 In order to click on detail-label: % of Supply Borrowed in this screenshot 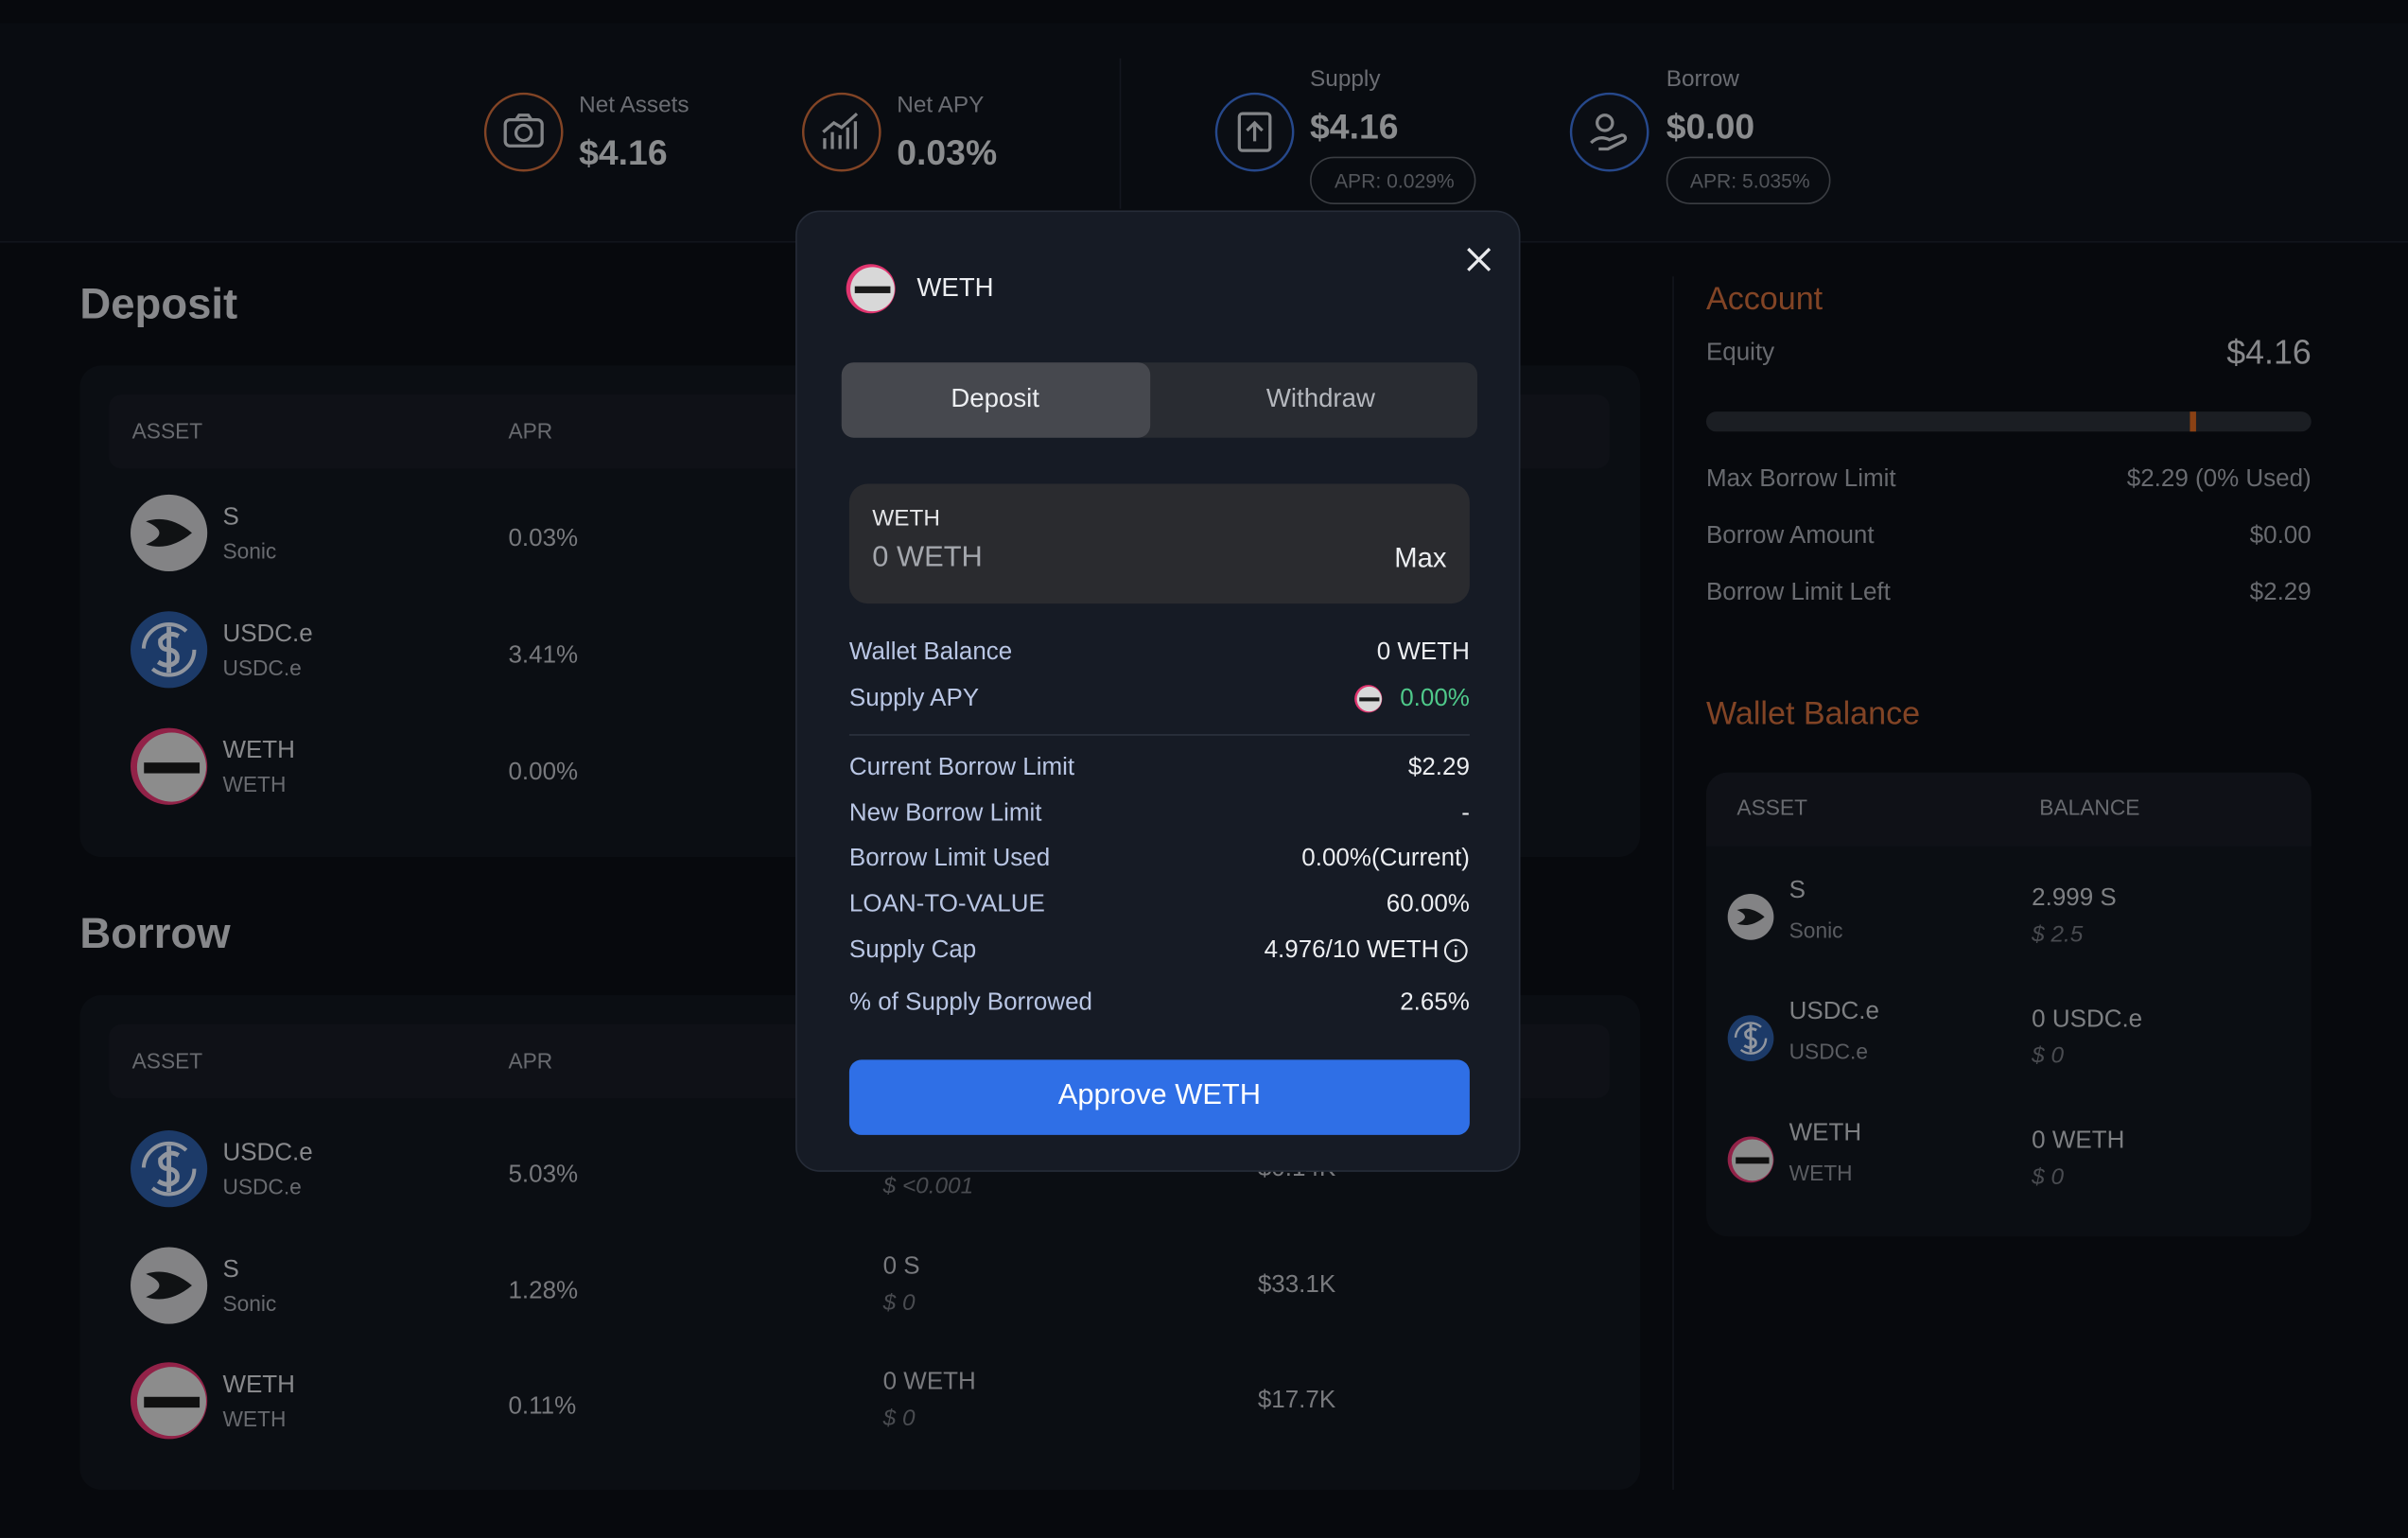, I will do `click(970, 1002)`.